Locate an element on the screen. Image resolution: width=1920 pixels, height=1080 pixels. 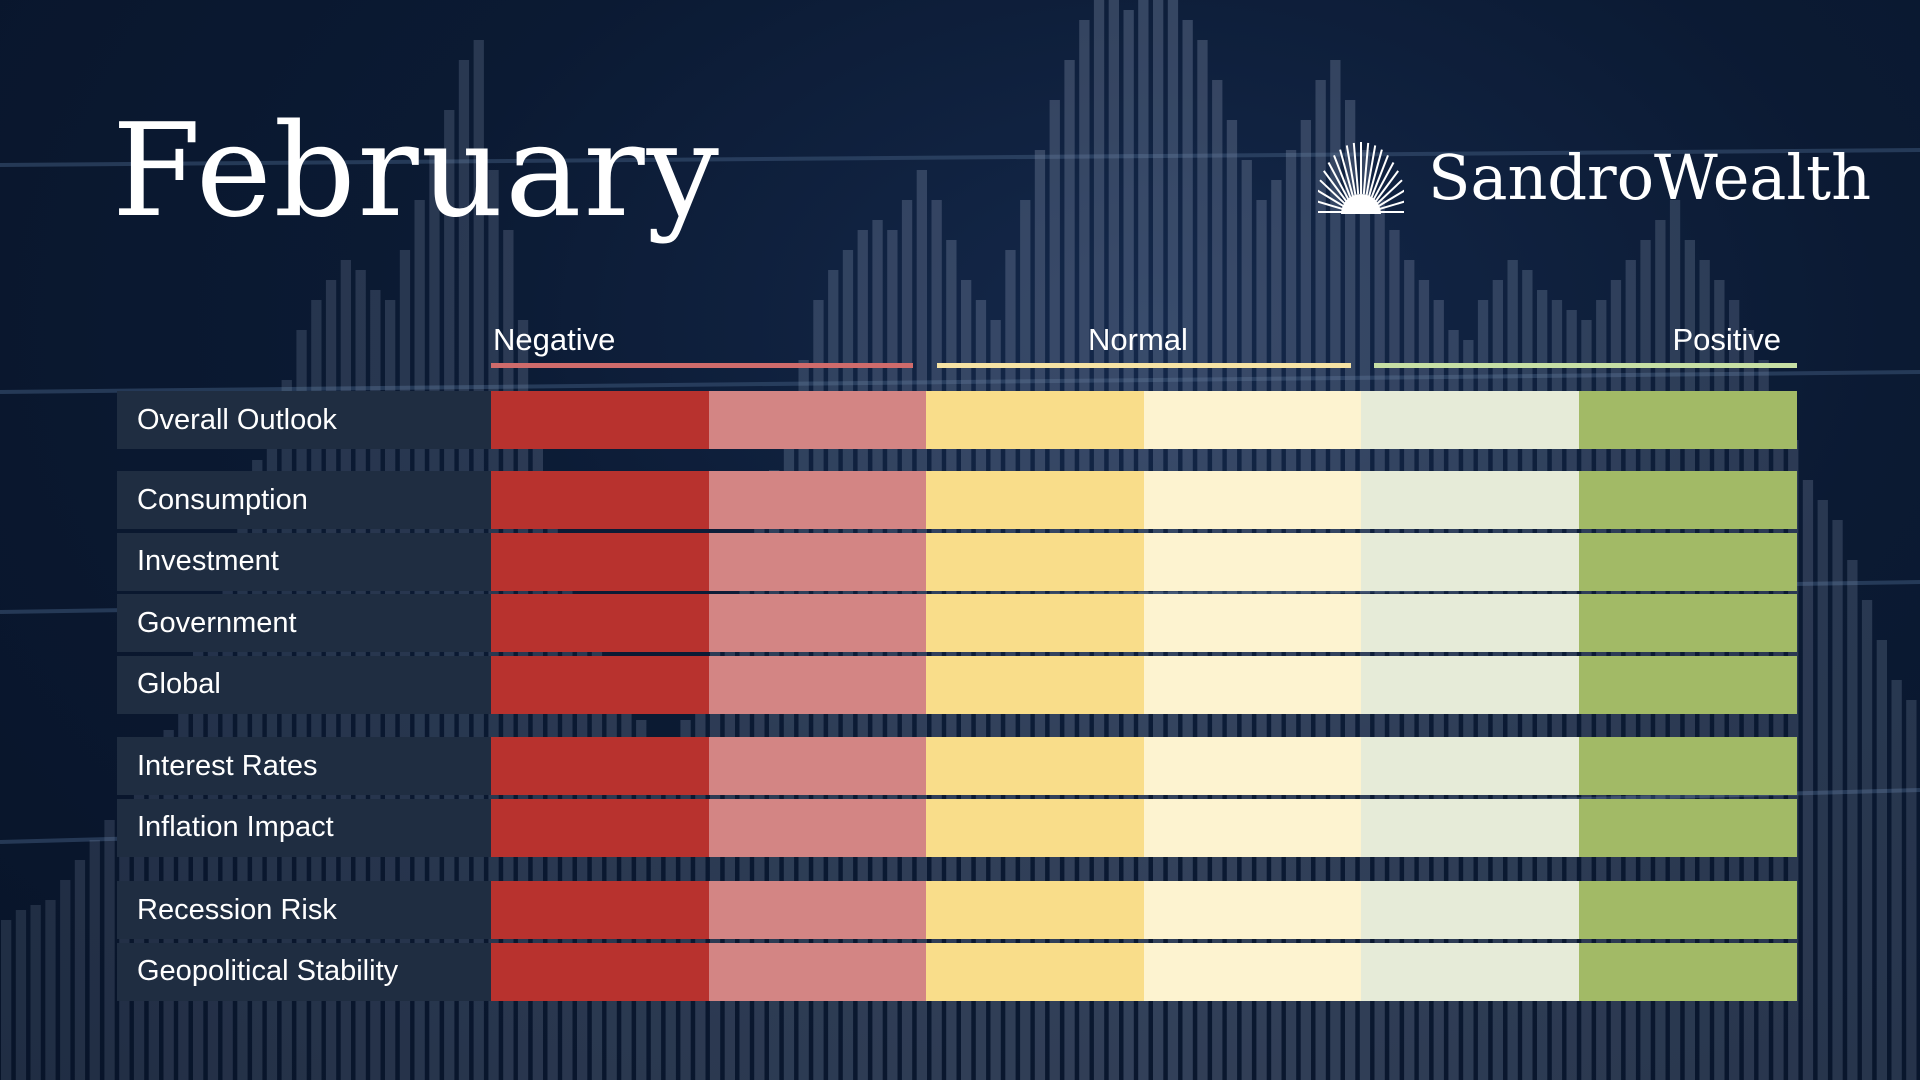
brand-logo: SandroWealth is located at coordinates (1594, 177).